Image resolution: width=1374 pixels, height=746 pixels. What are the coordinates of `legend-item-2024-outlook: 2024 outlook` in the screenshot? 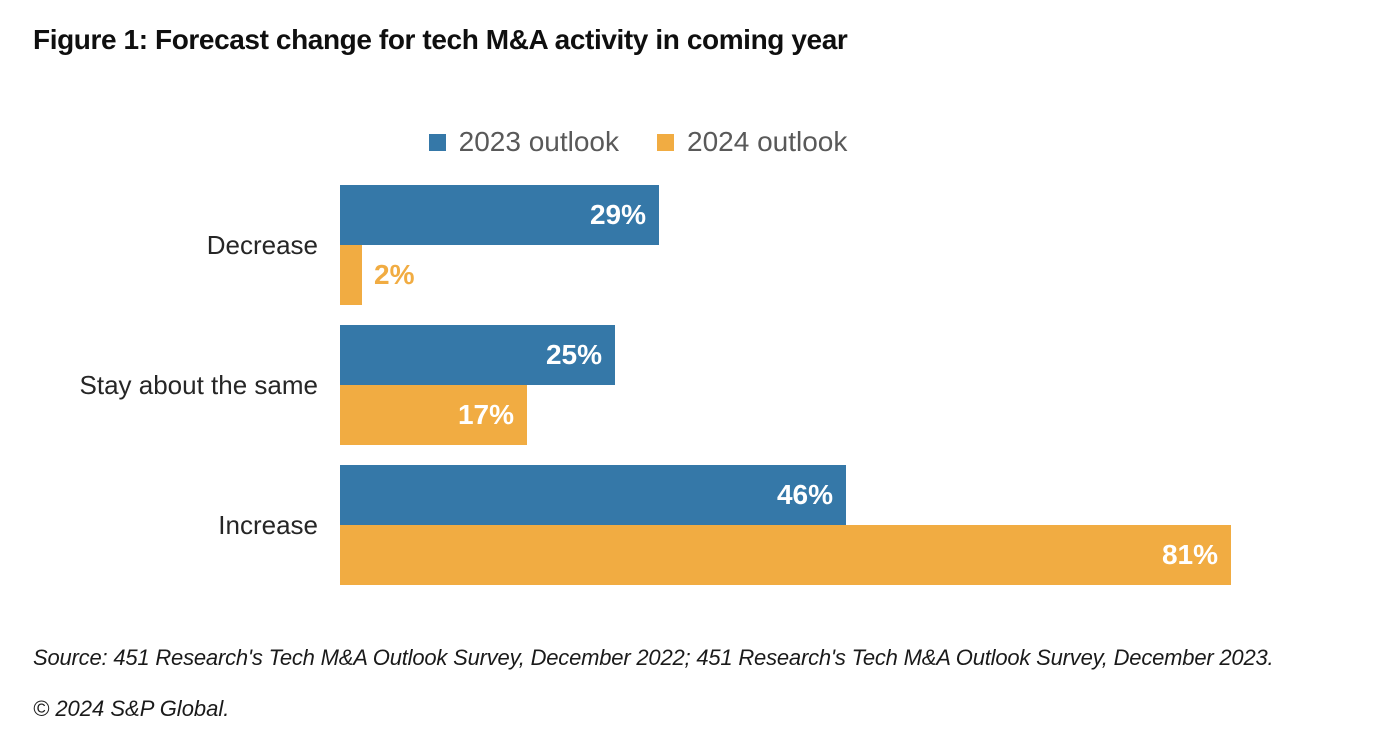 It's located at (752, 142).